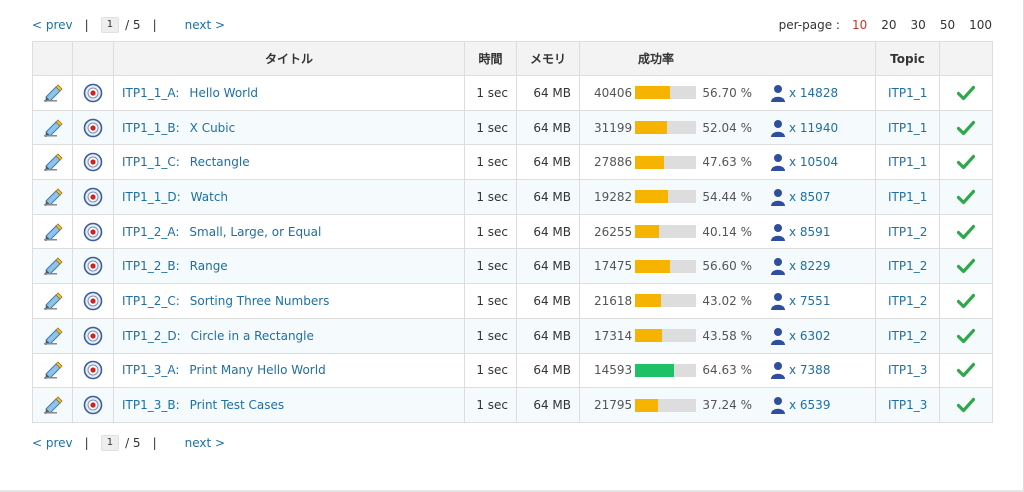 The image size is (1024, 492). Describe the element at coordinates (810, 196) in the screenshot. I see `solved-users-link: x 8507` at that location.